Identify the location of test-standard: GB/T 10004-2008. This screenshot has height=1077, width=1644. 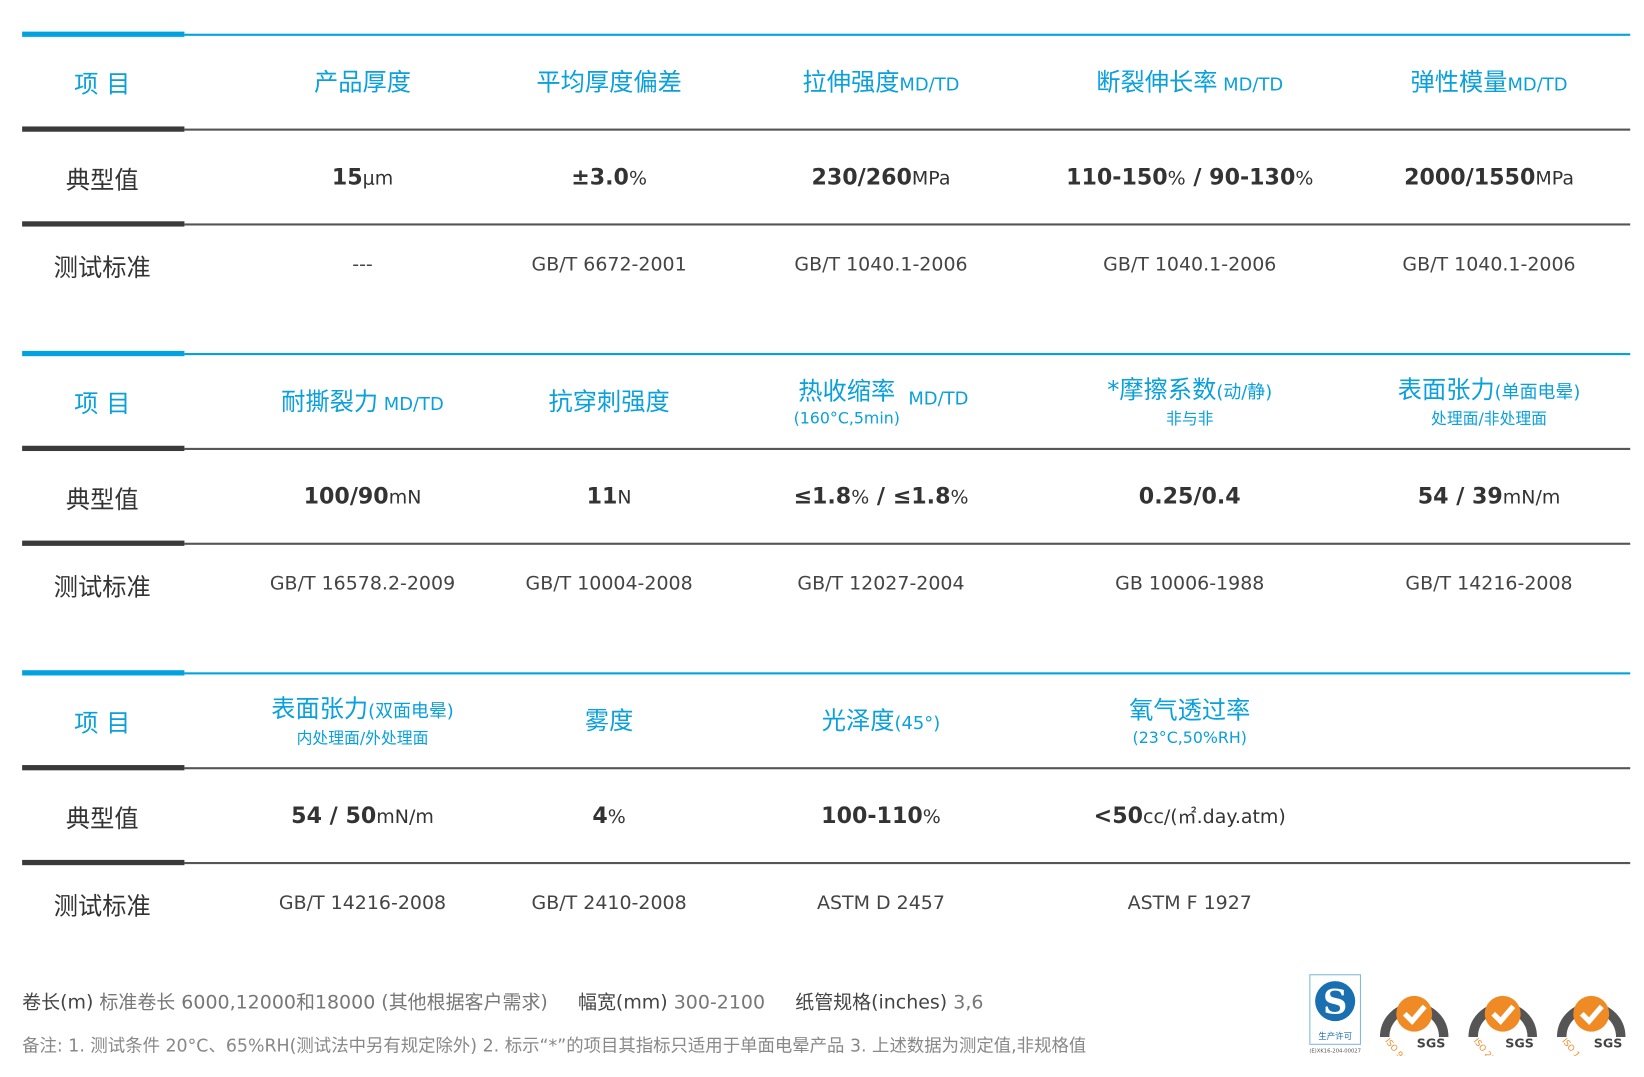
(609, 583).